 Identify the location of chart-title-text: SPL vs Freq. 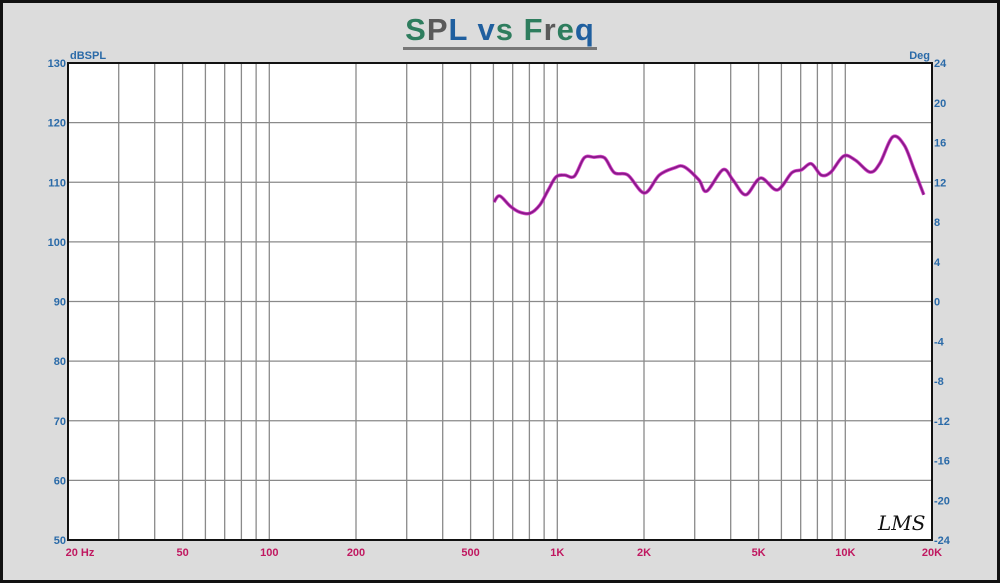
(500, 31).